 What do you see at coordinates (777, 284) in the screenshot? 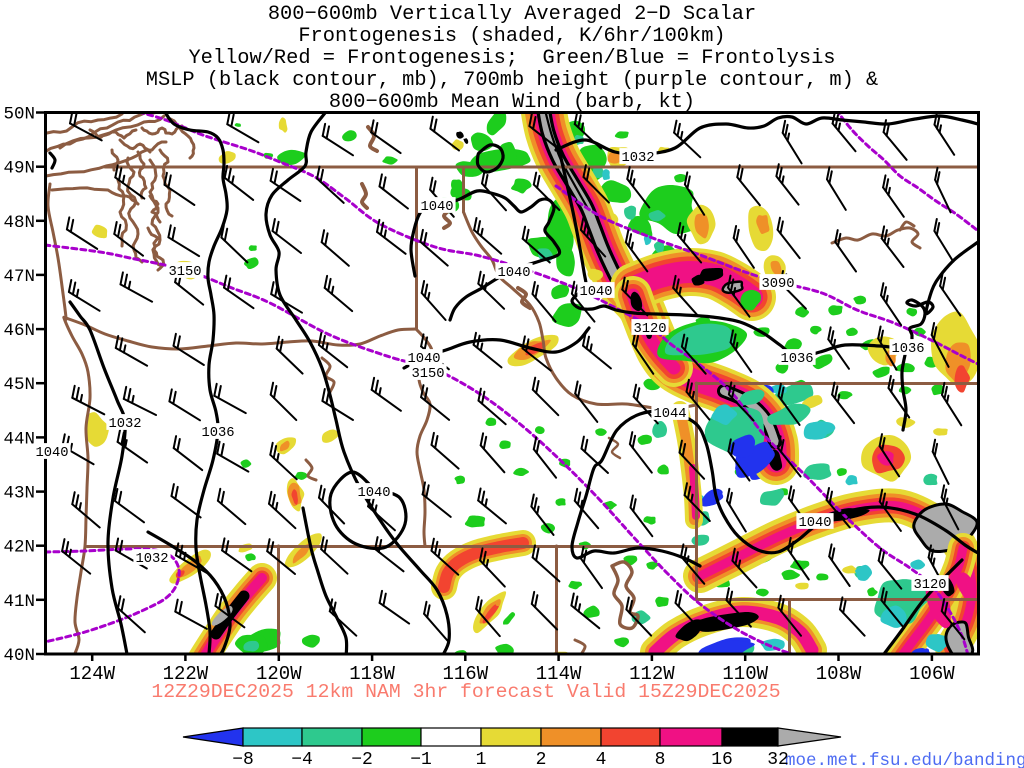
I see `svg-text: 3090` at bounding box center [777, 284].